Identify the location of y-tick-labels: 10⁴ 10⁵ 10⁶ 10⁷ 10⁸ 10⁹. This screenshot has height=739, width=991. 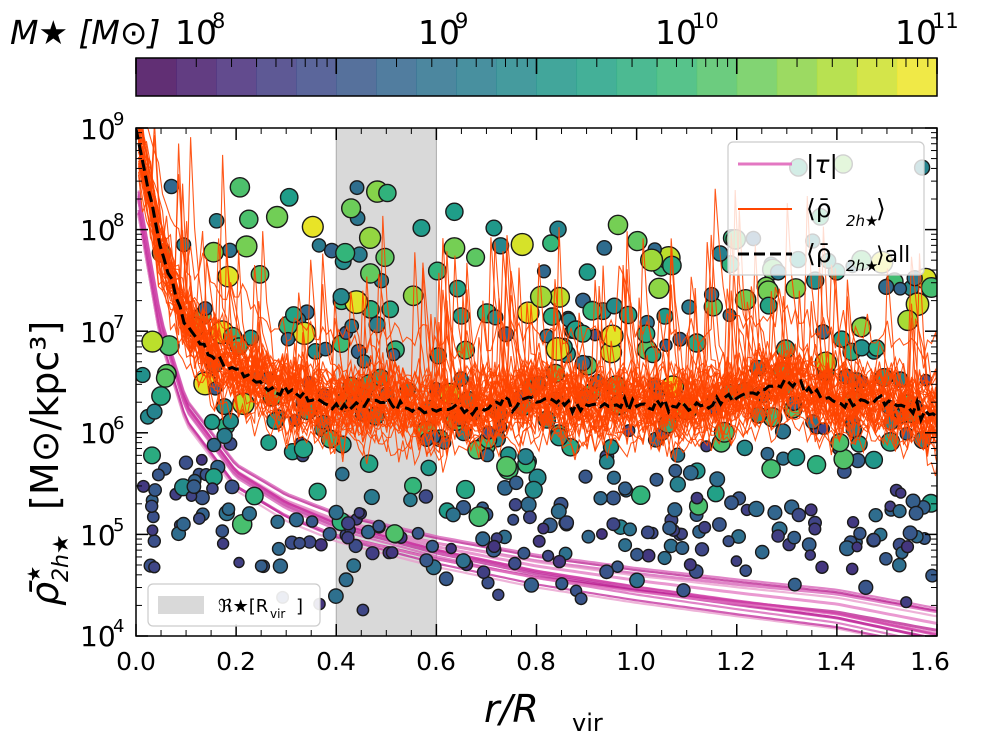
(102, 381).